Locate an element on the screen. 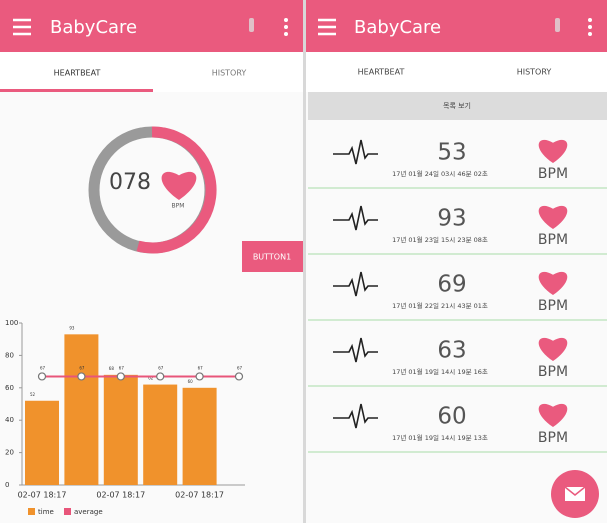 Image resolution: width=607 pixels, height=523 pixels. legend-label: time is located at coordinates (46, 512).